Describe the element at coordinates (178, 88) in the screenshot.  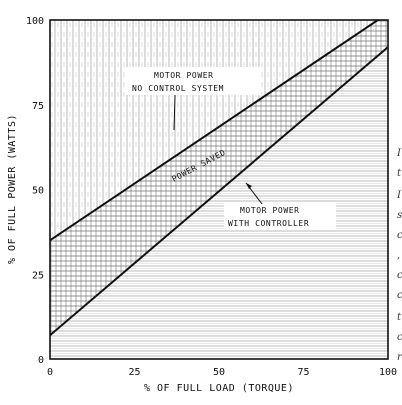
I see `annotation-no-control-line2: NO CONTROL SYSTEM` at that location.